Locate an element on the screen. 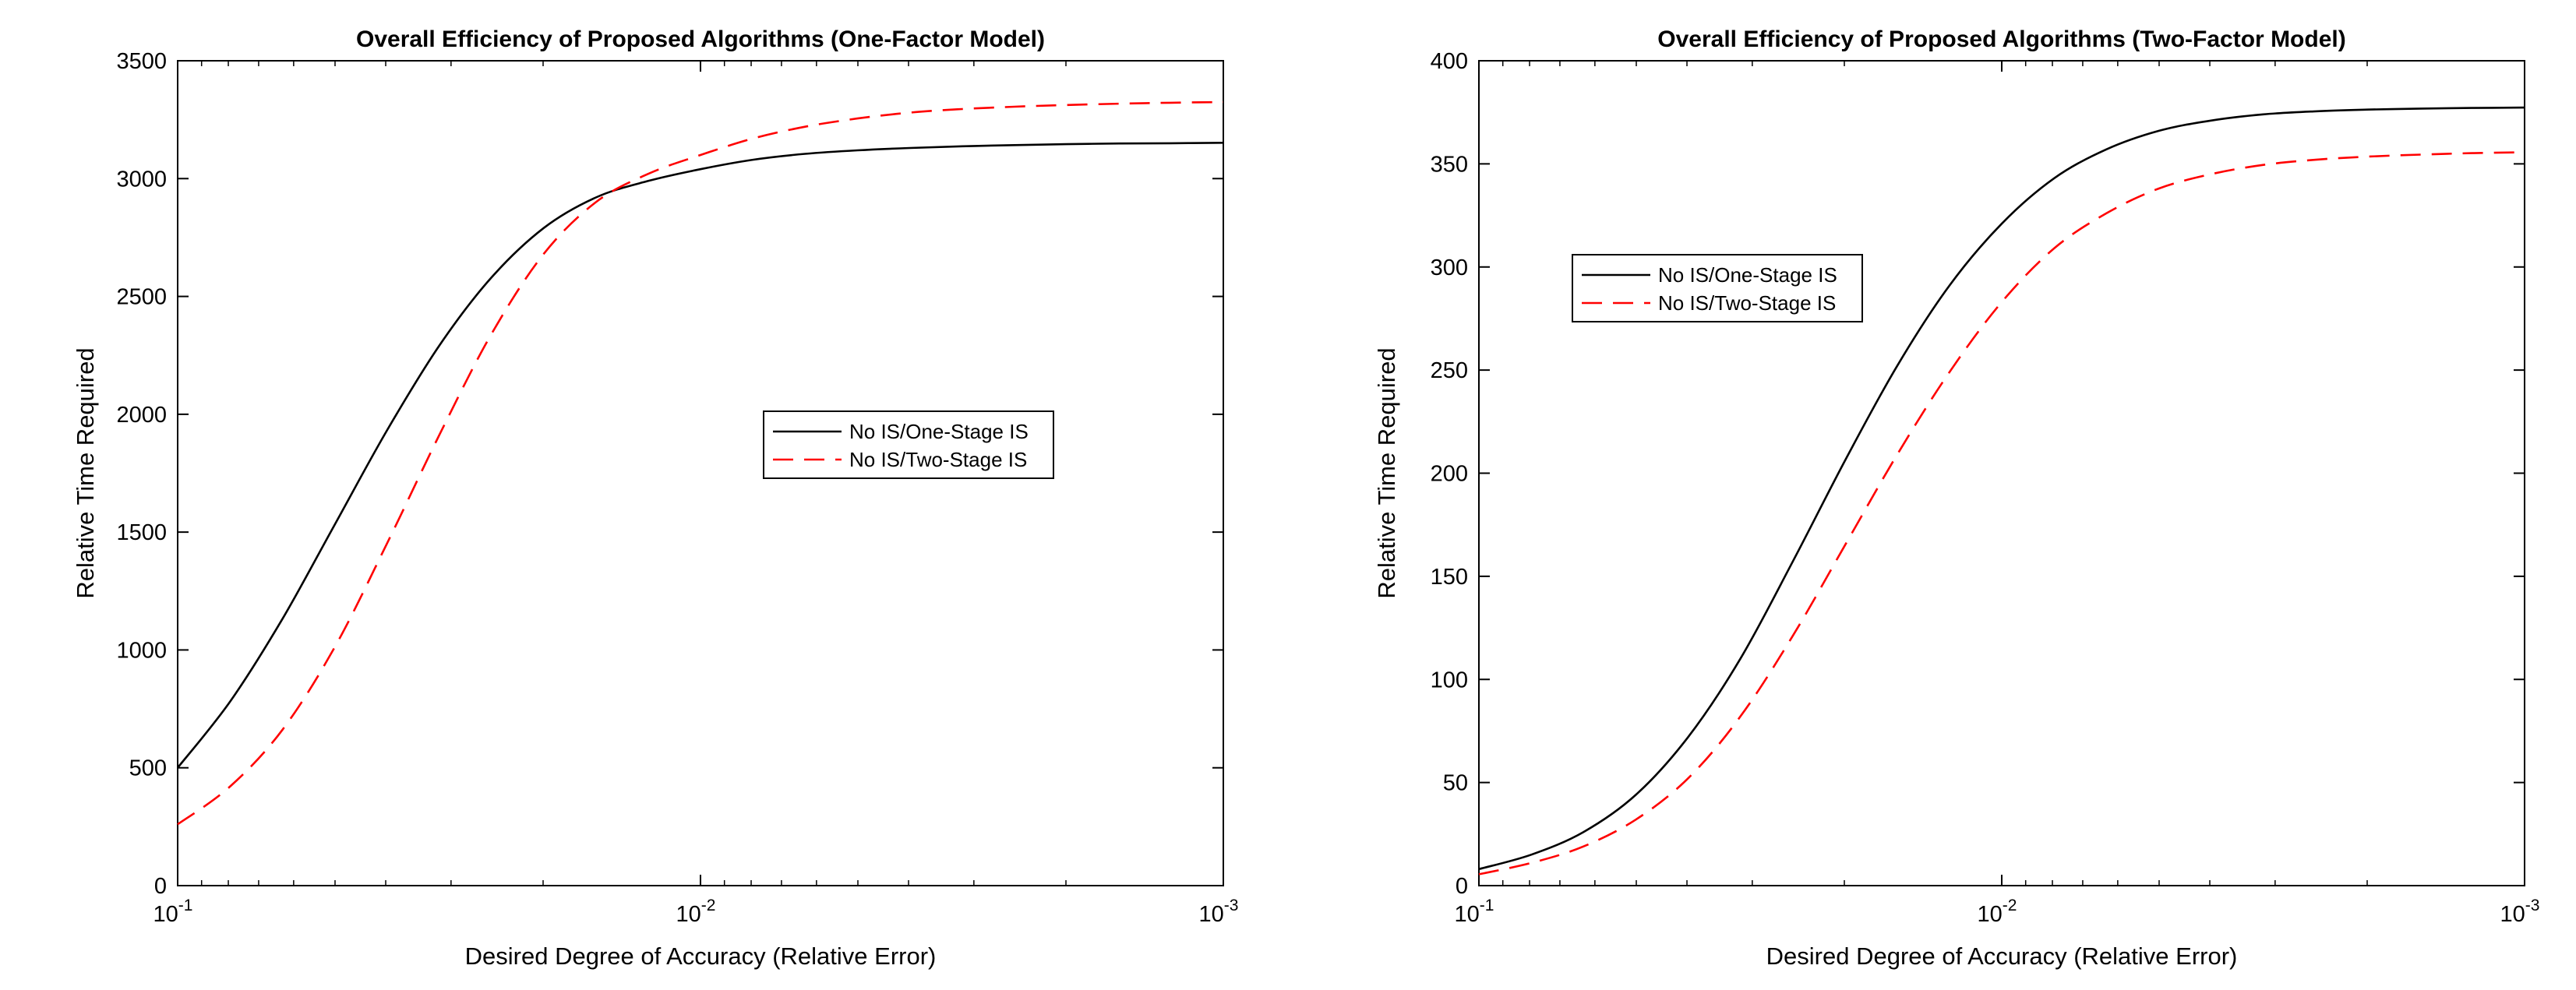 Image resolution: width=2576 pixels, height=990 pixels. y-tick-label: 200 is located at coordinates (1449, 474).